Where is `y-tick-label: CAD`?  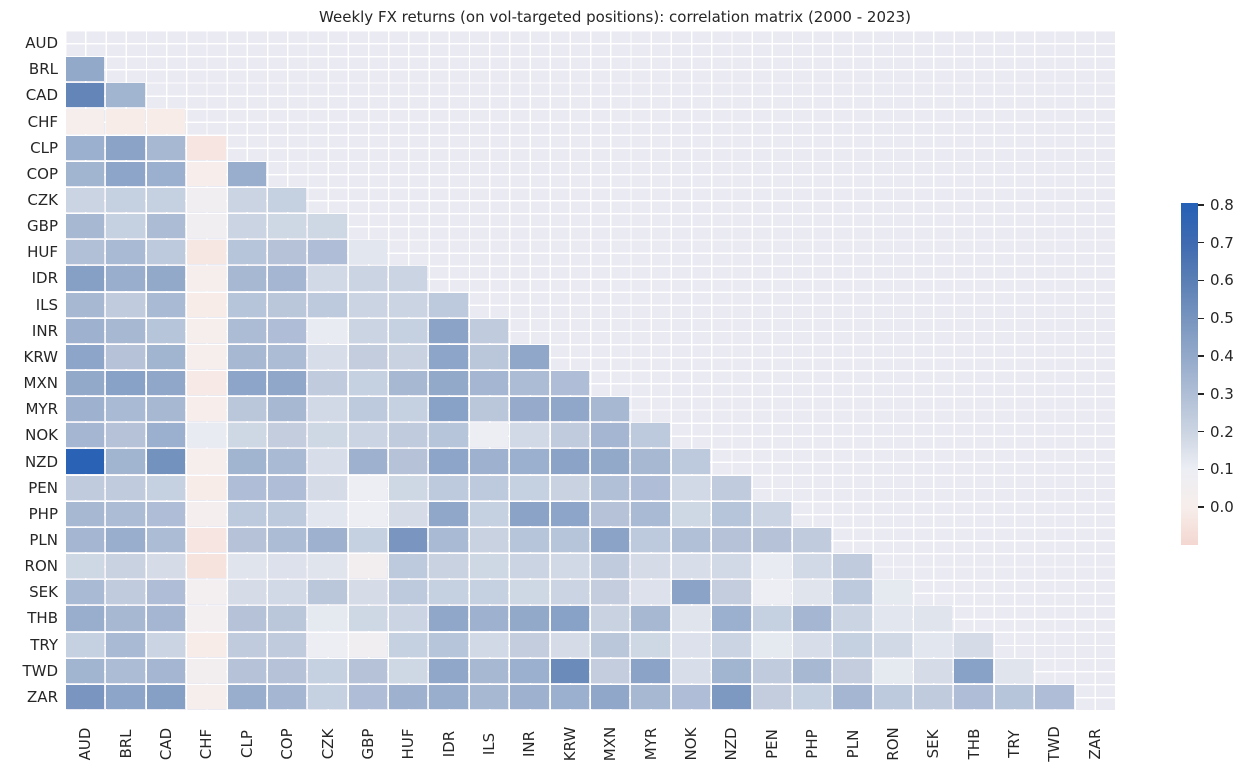 y-tick-label: CAD is located at coordinates (41, 95).